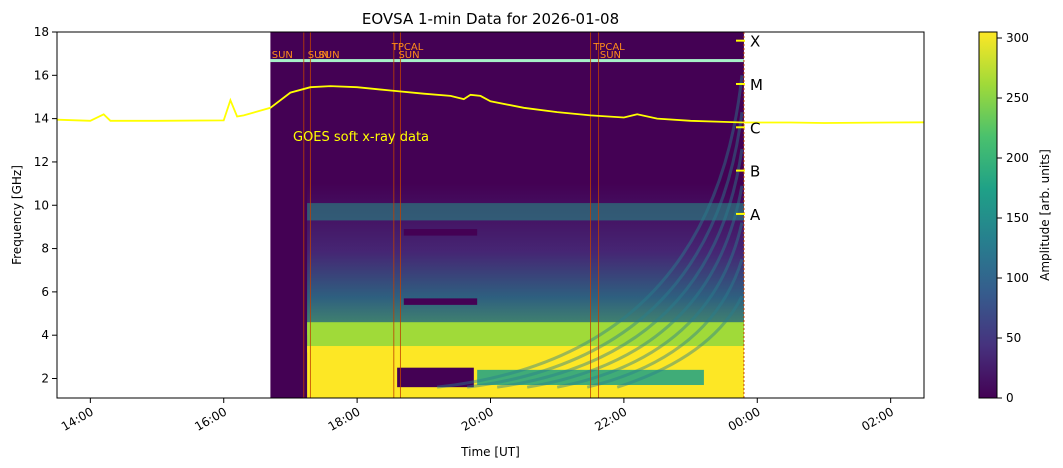  Describe the element at coordinates (45, 292) in the screenshot. I see `y-tick-label: 6` at that location.